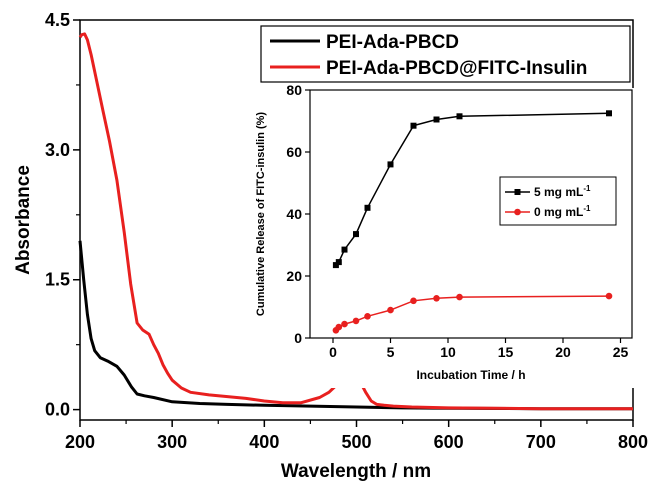 The width and height of the screenshot is (651, 485). I want to click on inset-legend-label-0mg-text: 0 mg mL, so click(558, 212).